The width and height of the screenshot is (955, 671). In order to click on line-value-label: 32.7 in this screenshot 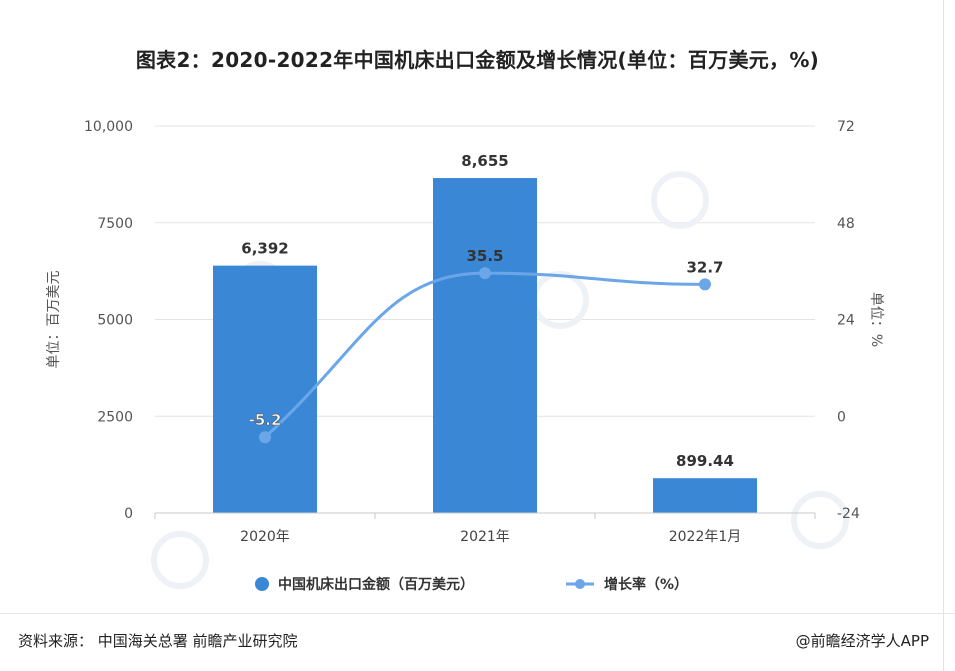, I will do `click(704, 267)`.